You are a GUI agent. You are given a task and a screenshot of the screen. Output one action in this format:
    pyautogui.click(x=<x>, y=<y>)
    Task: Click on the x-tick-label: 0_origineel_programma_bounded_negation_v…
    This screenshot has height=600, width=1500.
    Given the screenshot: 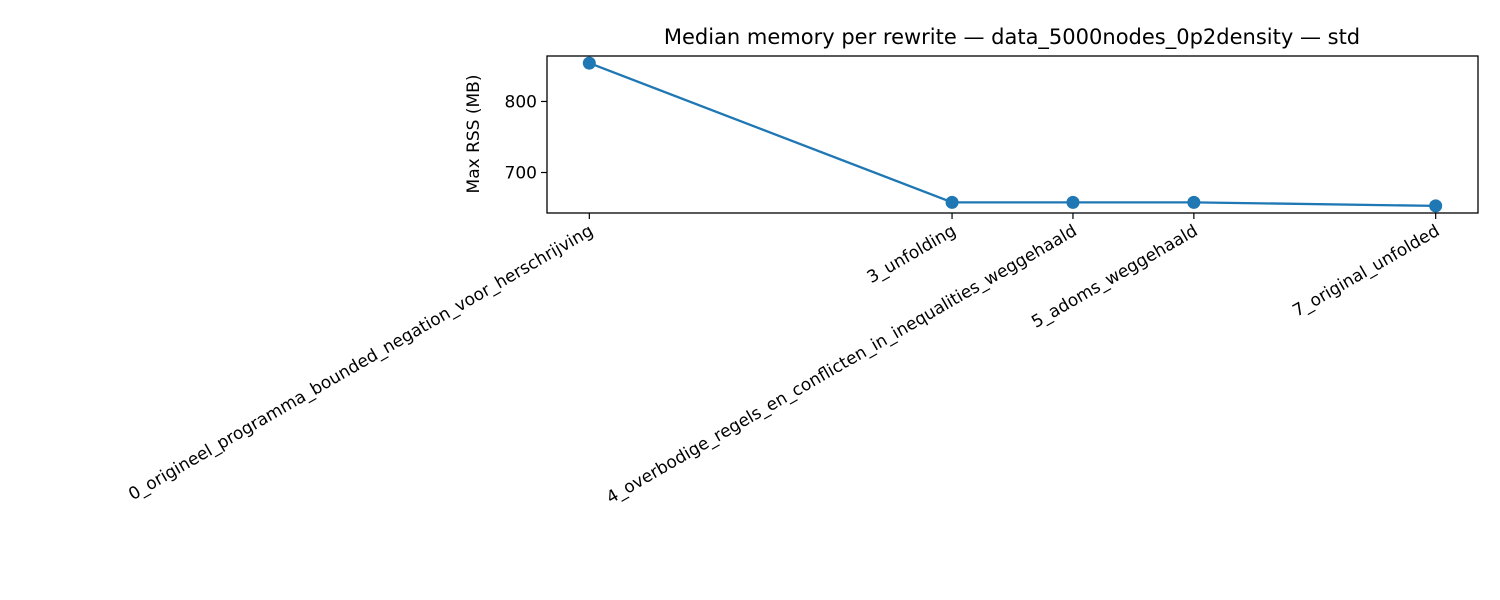 What is the action you would take?
    pyautogui.click(x=361, y=363)
    